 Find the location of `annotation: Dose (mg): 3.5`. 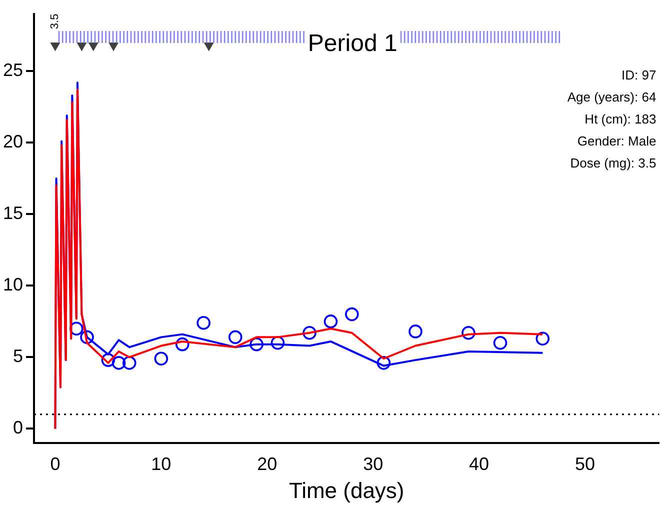

annotation: Dose (mg): 3.5 is located at coordinates (613, 163).